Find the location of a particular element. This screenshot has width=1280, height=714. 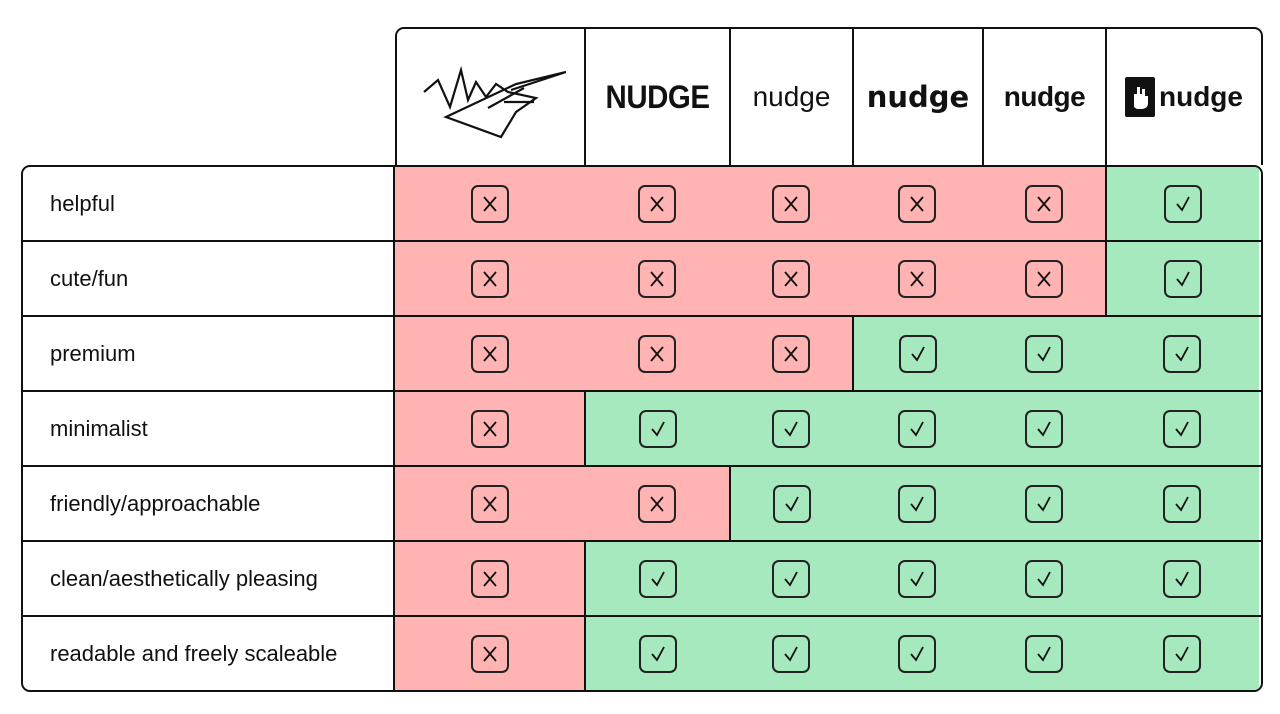

table-row: friendly/approachable is located at coordinates (642, 504).